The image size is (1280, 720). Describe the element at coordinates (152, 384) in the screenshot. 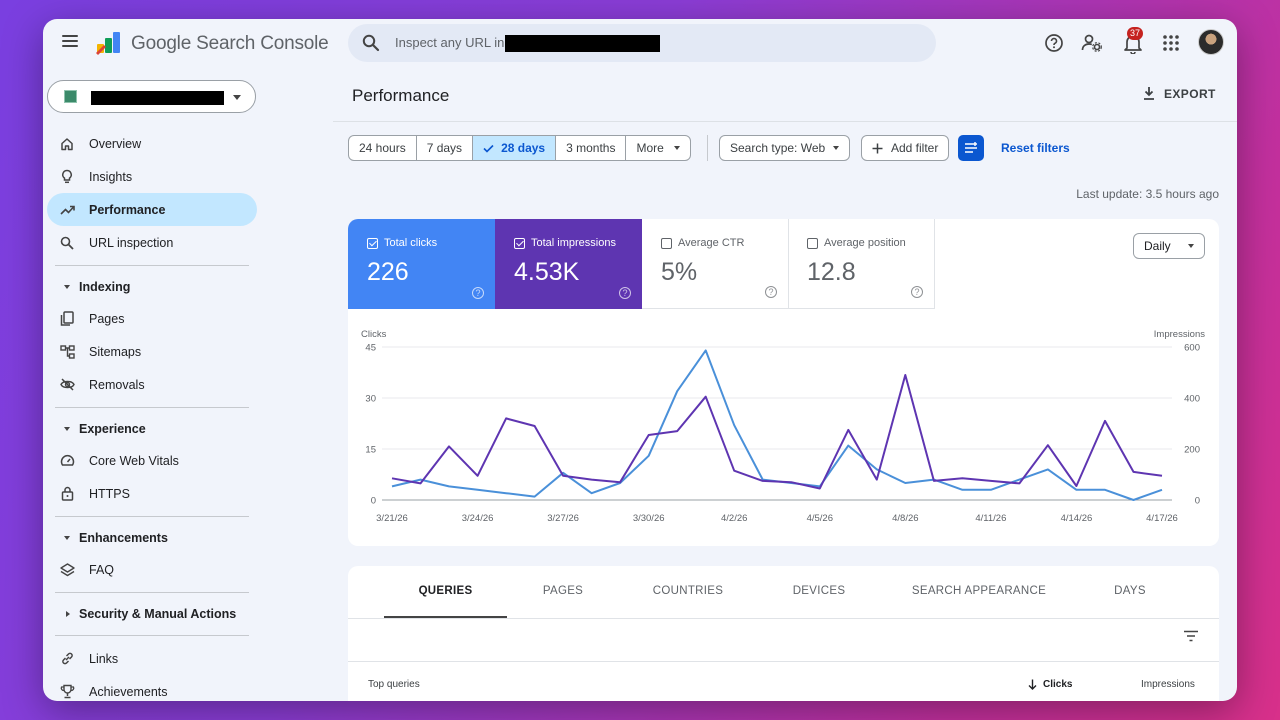

I see `sidebar-item-removals: Removals` at that location.